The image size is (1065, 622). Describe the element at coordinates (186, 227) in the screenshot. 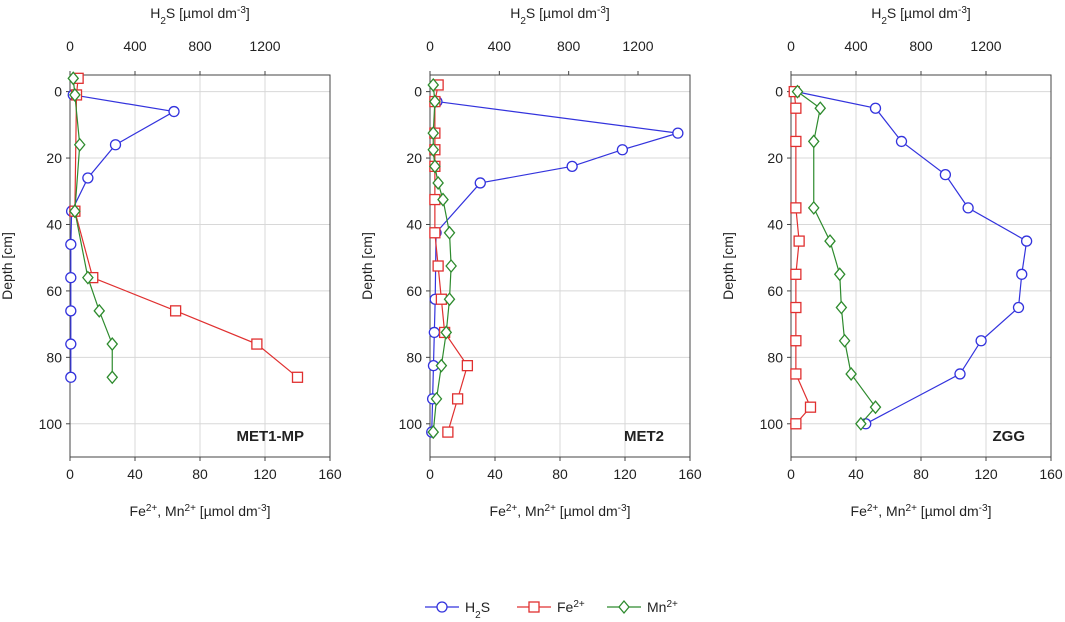

I see `series-fe` at that location.